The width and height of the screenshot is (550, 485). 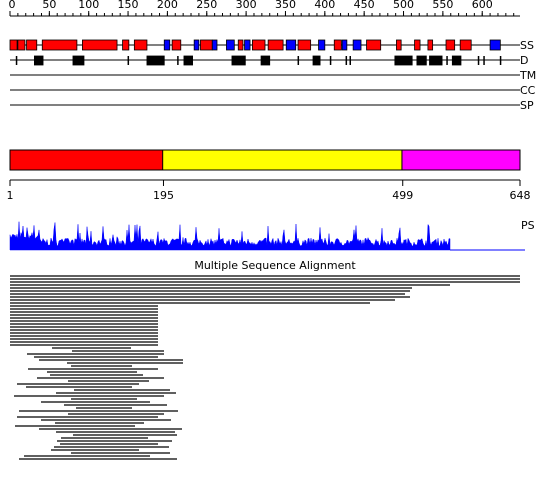 What do you see at coordinates (527, 105) in the screenshot?
I see `track-label: SP` at bounding box center [527, 105].